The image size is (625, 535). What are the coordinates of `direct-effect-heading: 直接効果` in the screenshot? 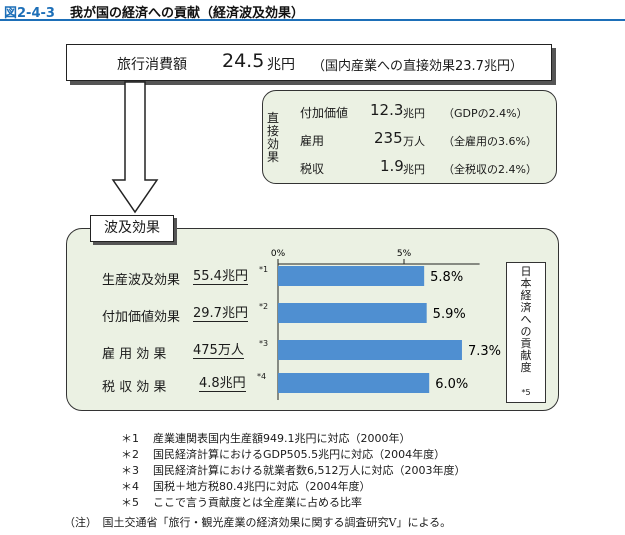 It's located at (272, 137).